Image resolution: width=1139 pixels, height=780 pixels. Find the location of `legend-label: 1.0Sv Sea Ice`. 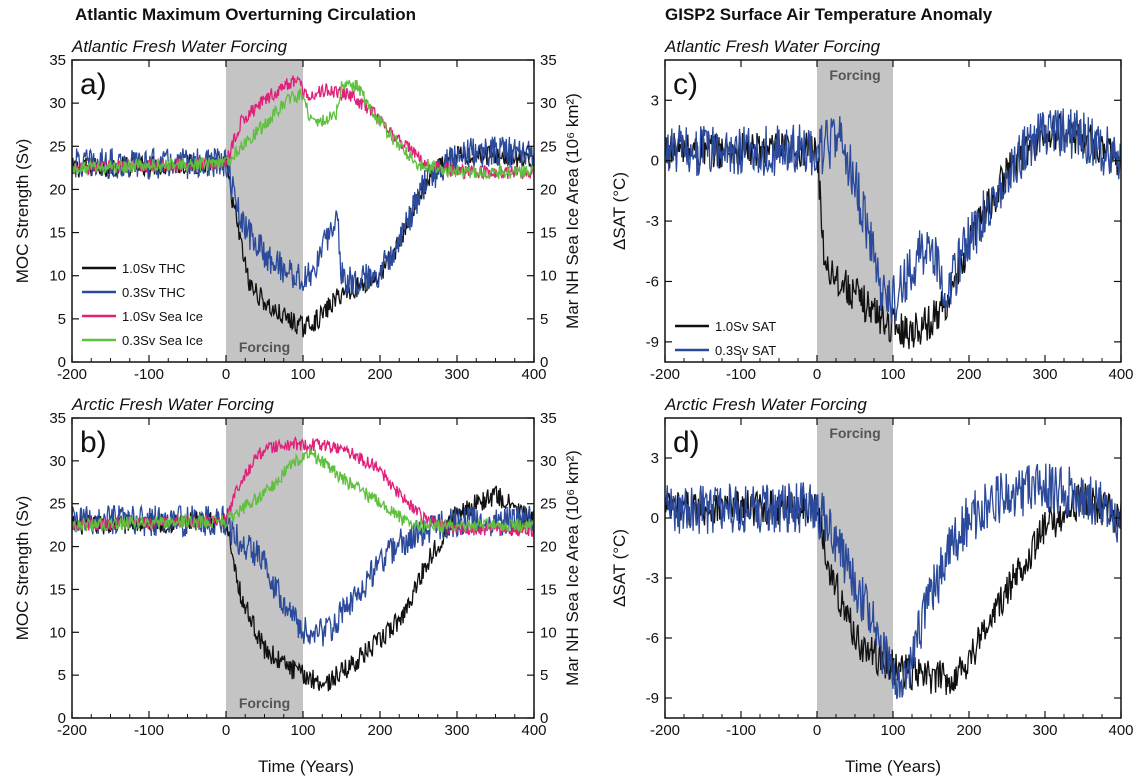

legend-label: 1.0Sv Sea Ice is located at coordinates (162, 316).